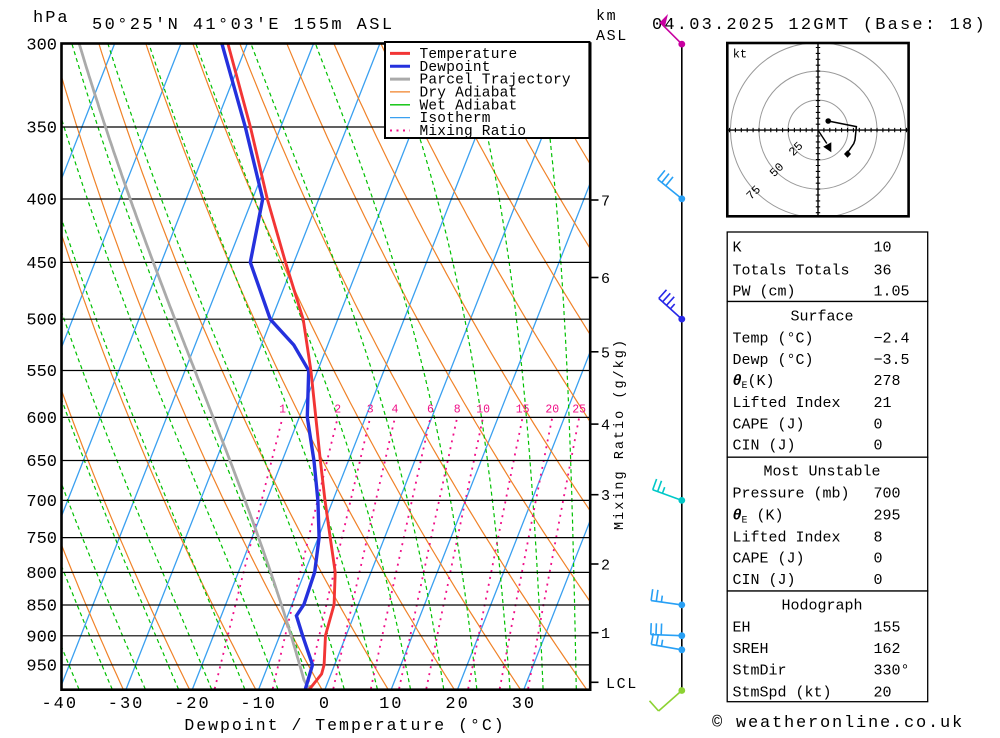 Image resolution: width=1000 pixels, height=738 pixels. I want to click on svg-text: StmDir, so click(760, 670).